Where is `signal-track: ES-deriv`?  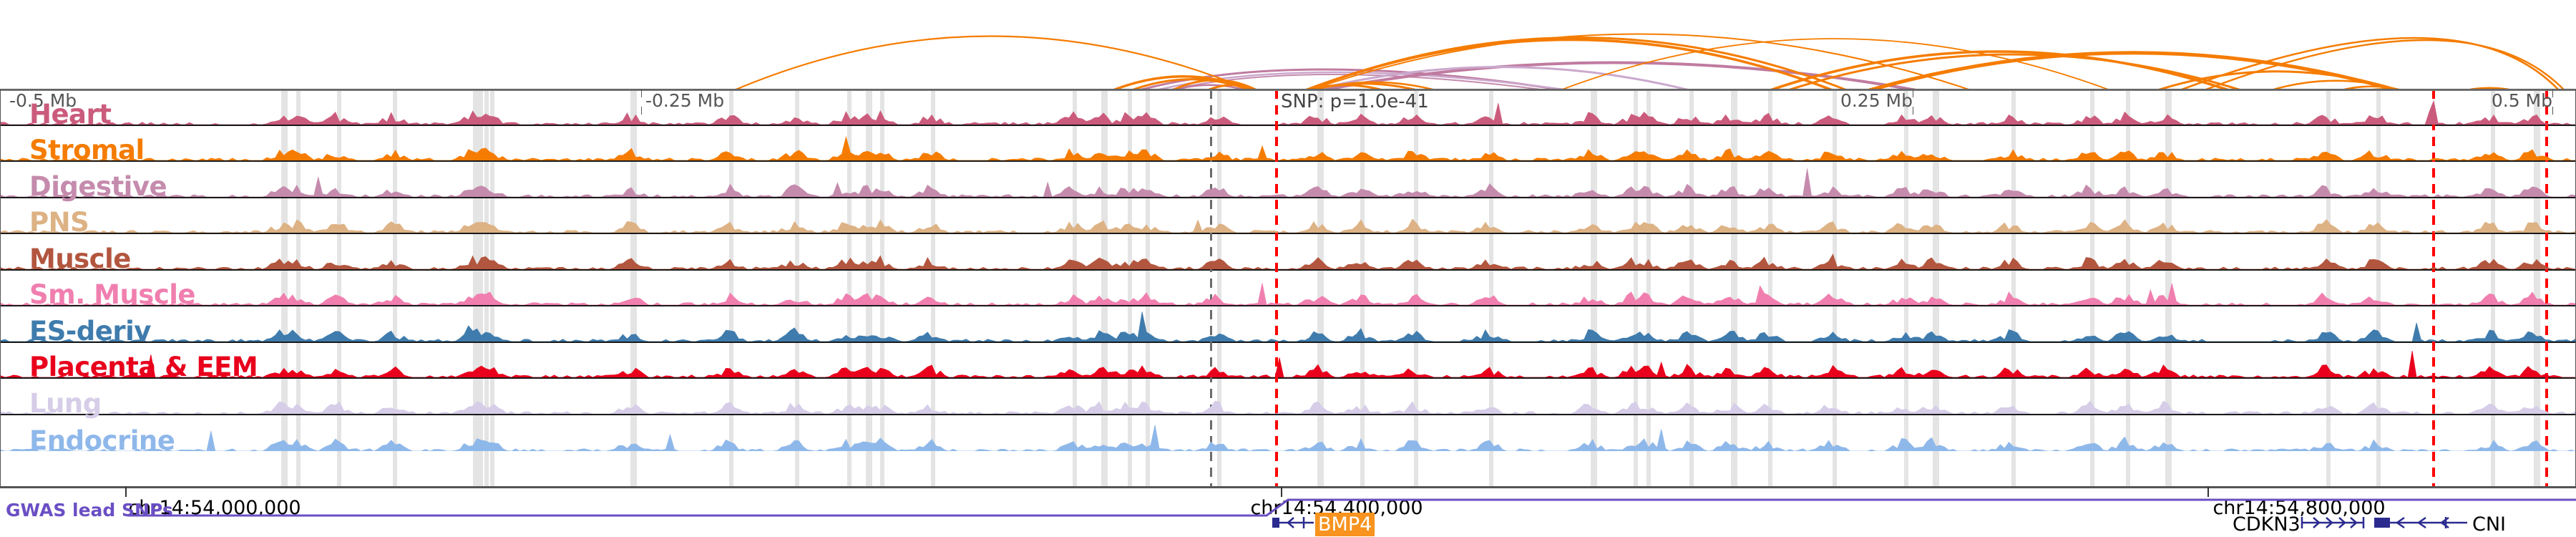 signal-track: ES-deriv is located at coordinates (1288, 326).